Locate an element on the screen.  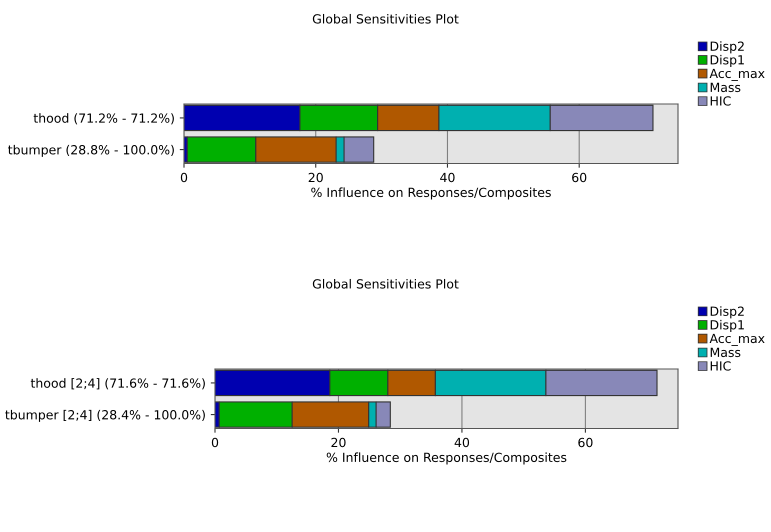
y-tick-label: thood [2;4] (71.6% - 71.6%) is located at coordinates (117, 384).